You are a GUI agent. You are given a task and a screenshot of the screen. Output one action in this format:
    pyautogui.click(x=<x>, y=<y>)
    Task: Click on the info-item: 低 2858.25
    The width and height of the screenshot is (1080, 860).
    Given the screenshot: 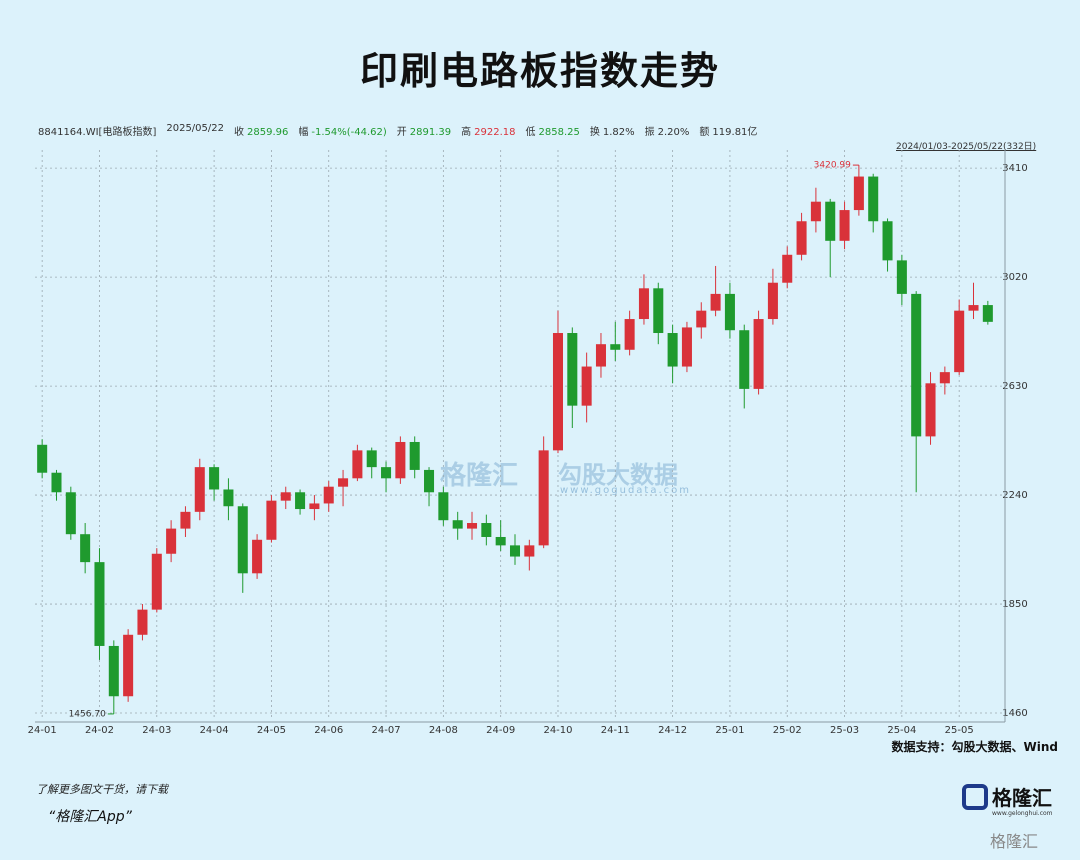 What is the action you would take?
    pyautogui.click(x=553, y=130)
    